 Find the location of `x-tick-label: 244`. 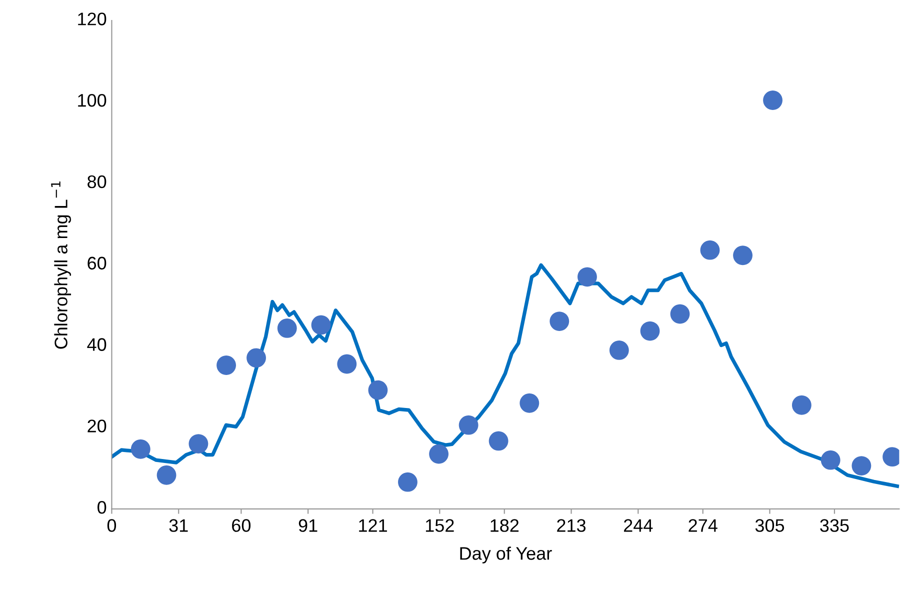

x-tick-label: 244 is located at coordinates (638, 525).